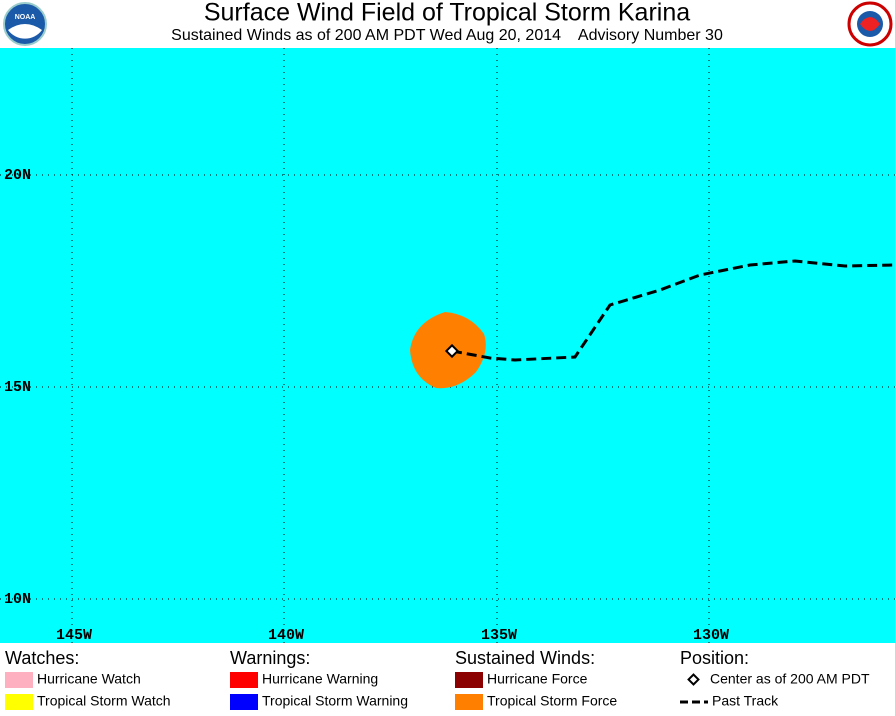  What do you see at coordinates (89, 679) in the screenshot?
I see `legend-item: Hurricane Watch` at bounding box center [89, 679].